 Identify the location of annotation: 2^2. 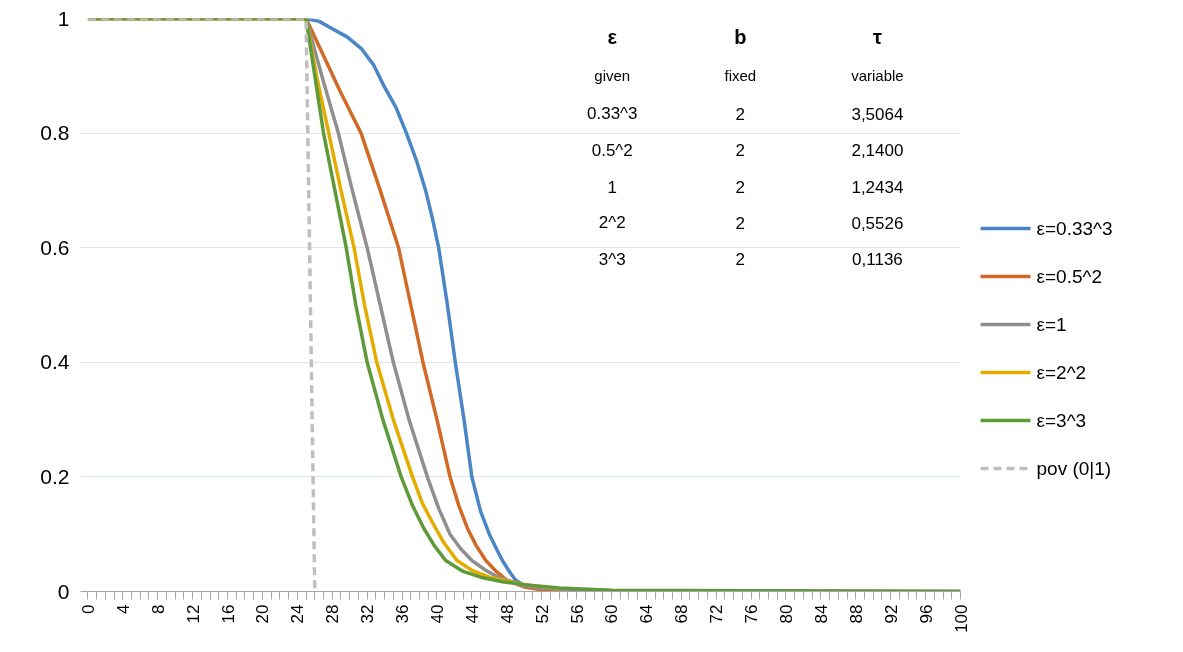
(612, 222).